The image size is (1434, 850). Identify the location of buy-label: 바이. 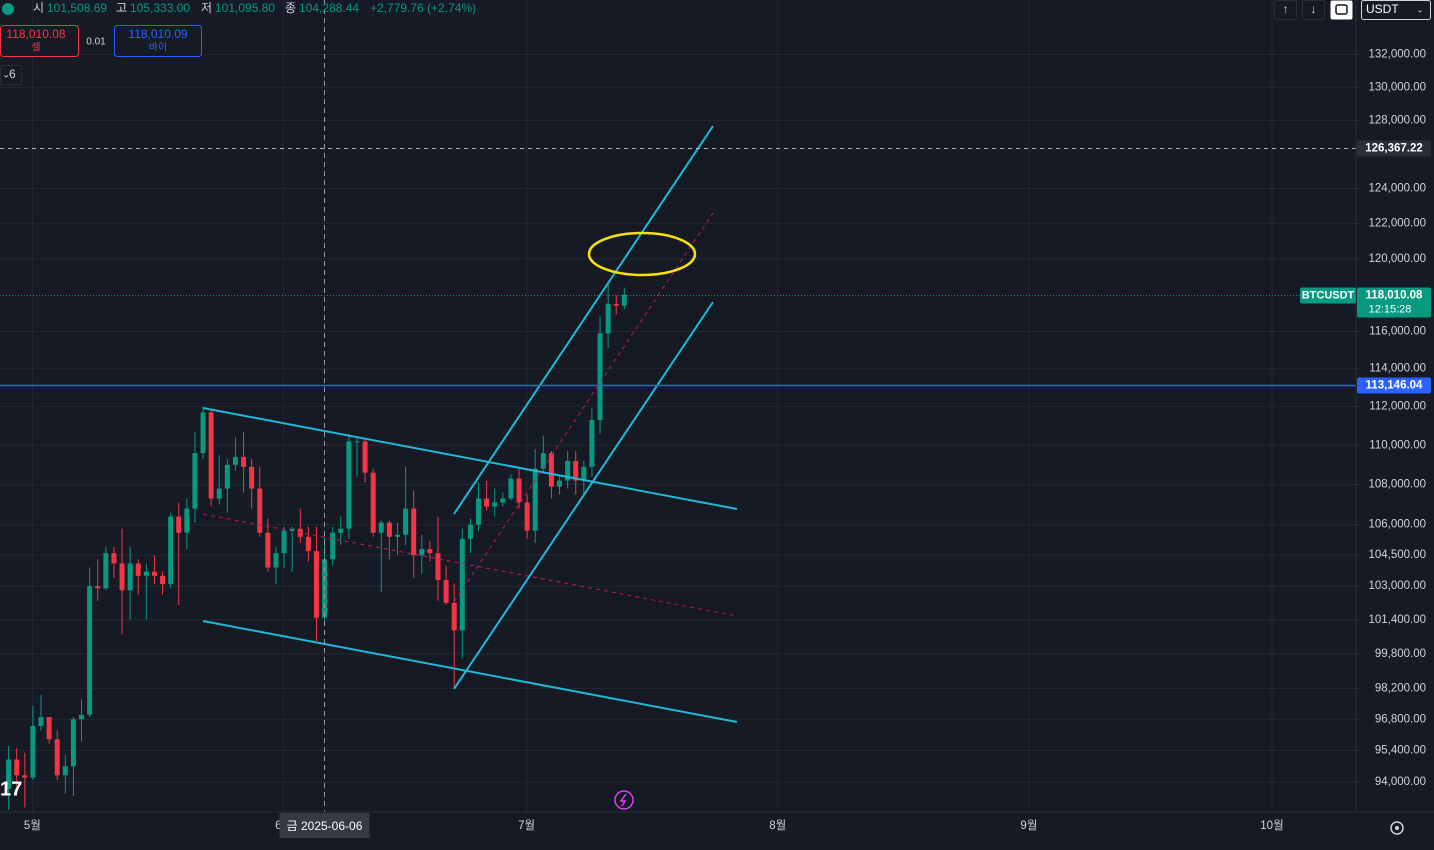
(158, 48).